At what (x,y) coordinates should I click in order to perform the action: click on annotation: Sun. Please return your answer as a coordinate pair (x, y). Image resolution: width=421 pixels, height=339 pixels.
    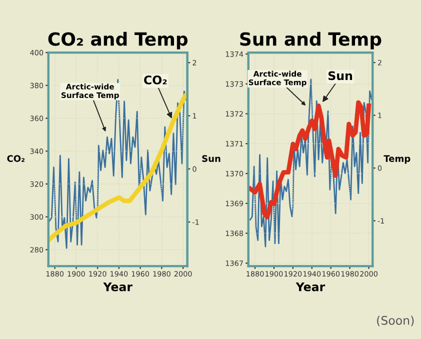
    Looking at the image, I should click on (340, 75).